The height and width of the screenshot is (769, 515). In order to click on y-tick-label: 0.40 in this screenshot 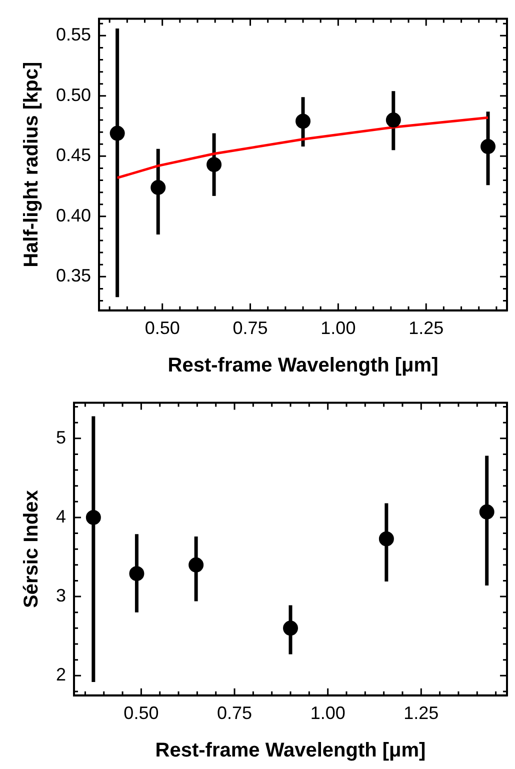, I will do `click(74, 215)`.